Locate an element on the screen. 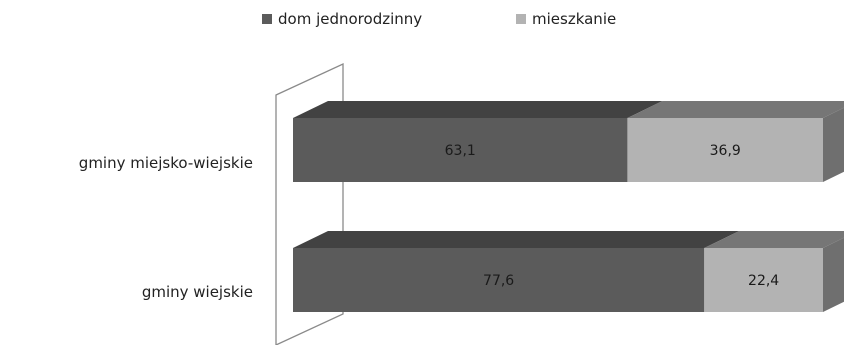  legend-label-dom-jednorodzinny: dom jednorodzinny is located at coordinates (350, 19).